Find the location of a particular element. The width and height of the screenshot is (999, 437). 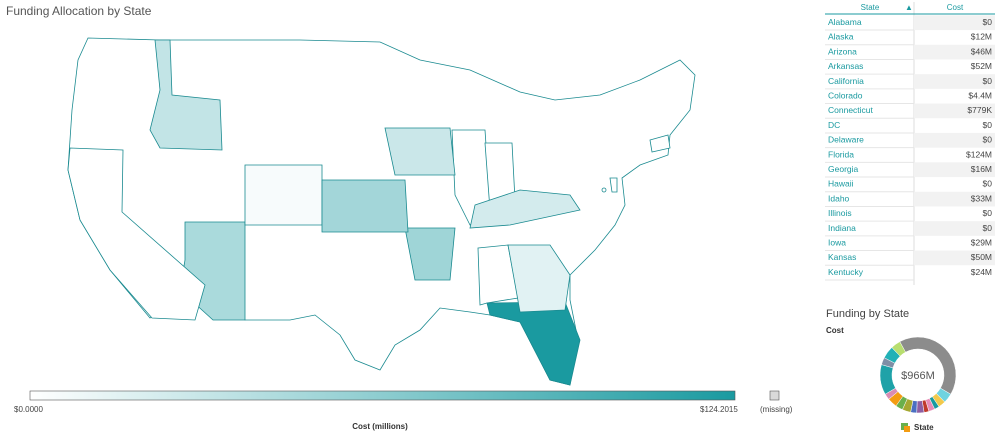

missing-swatch is located at coordinates (774, 395).